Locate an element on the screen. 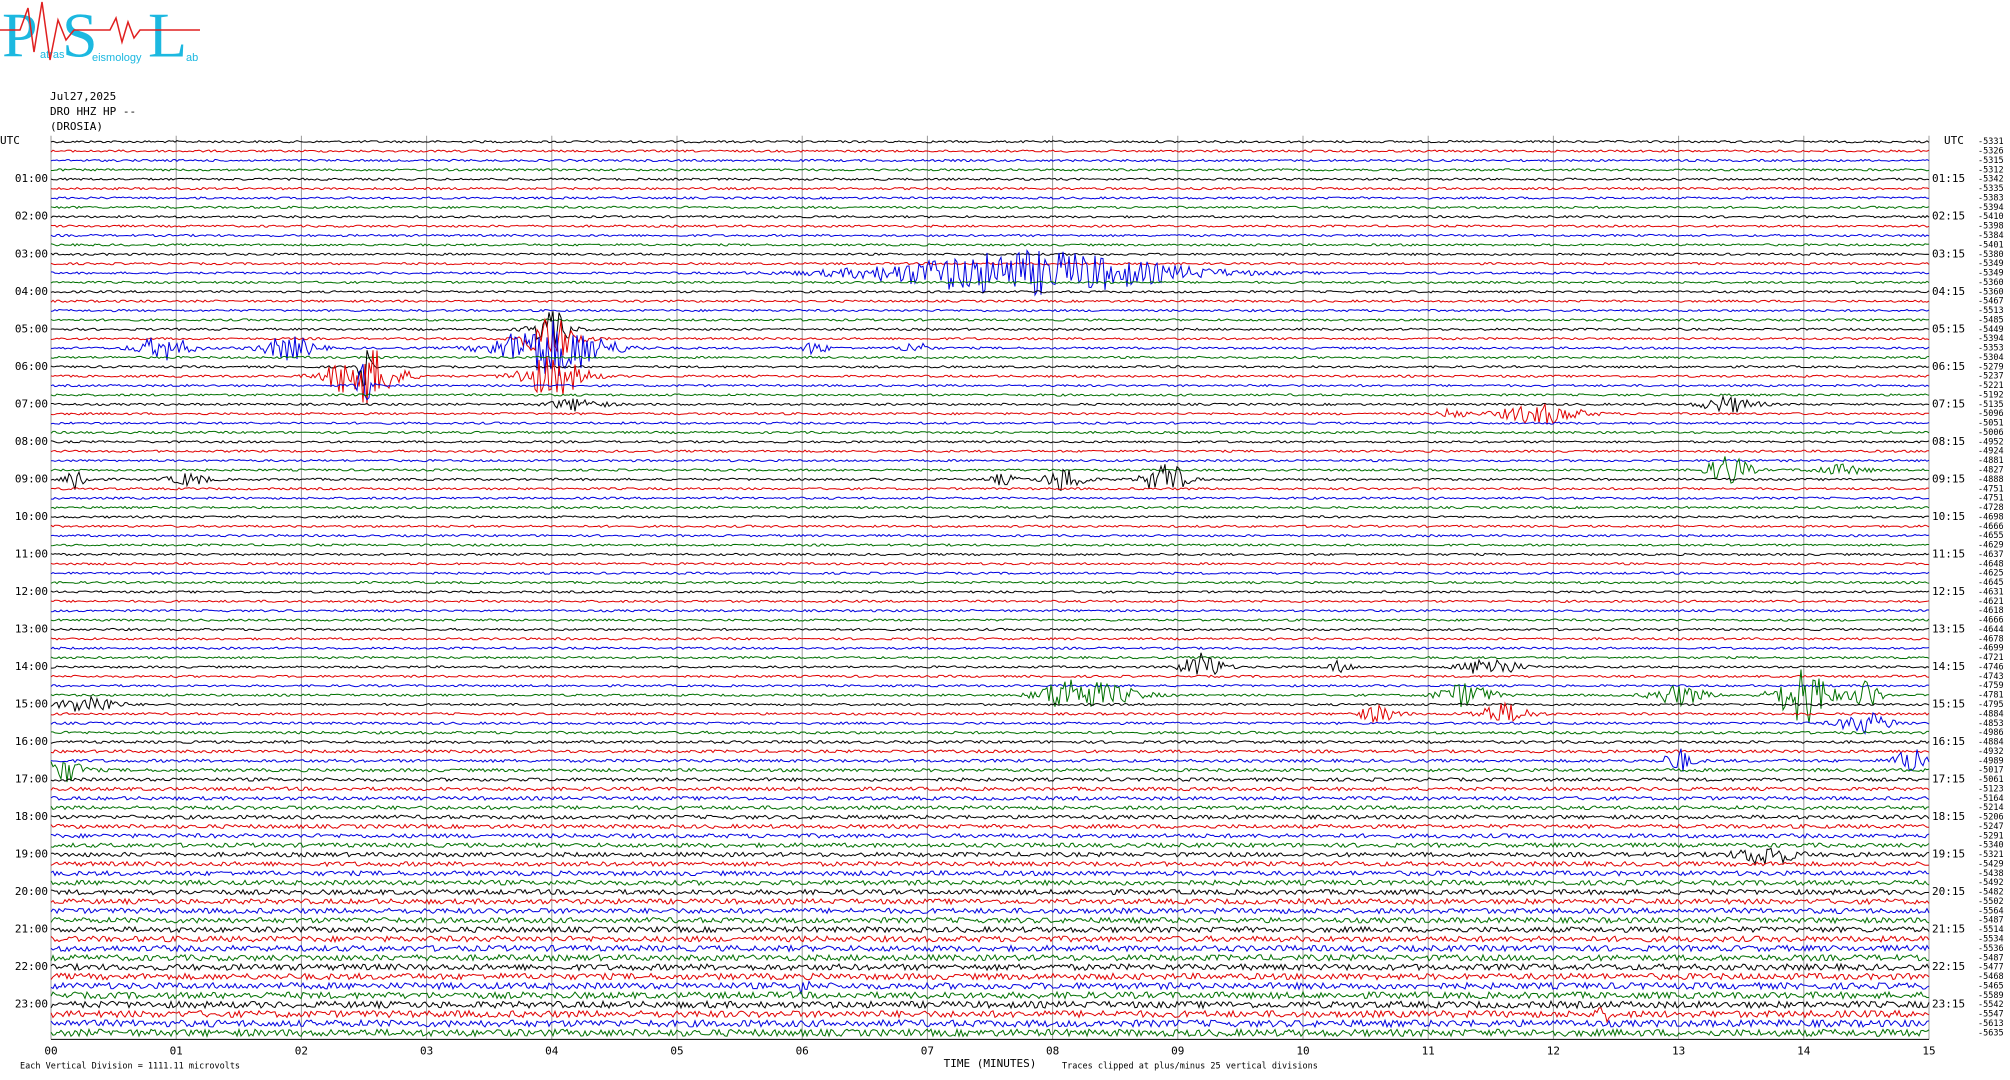 Image resolution: width=2010 pixels, height=1080 pixels. left-time-label: 21:00 is located at coordinates (31, 929).